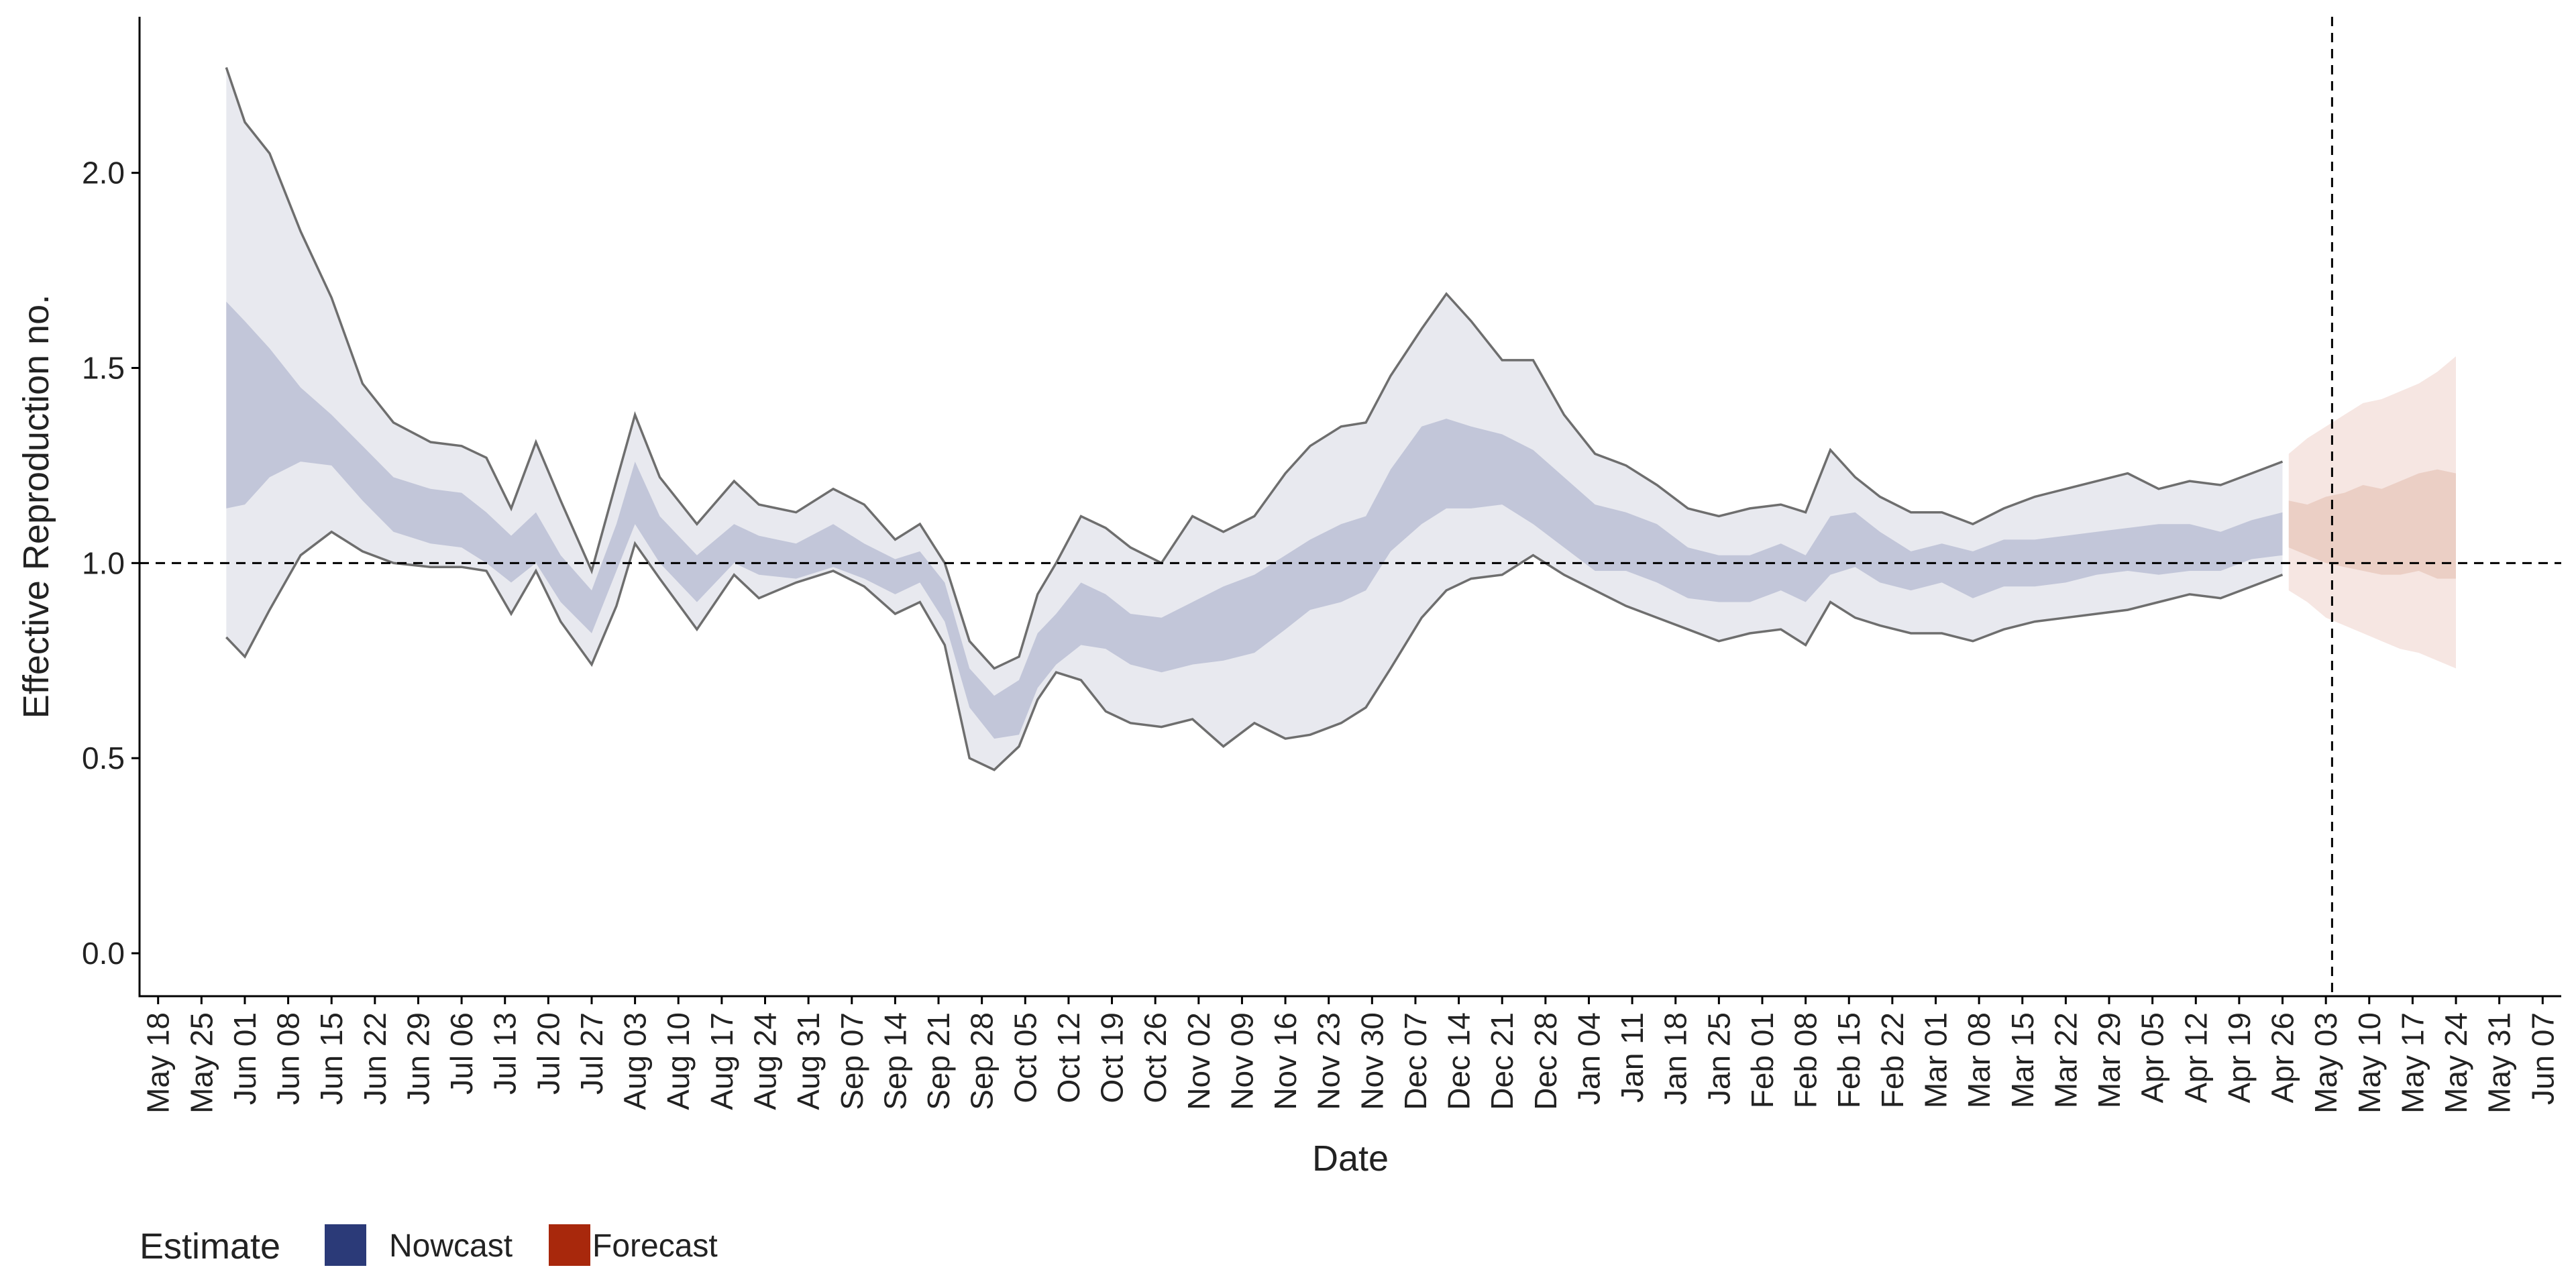  What do you see at coordinates (1718, 1058) in the screenshot?
I see `x-tick-label: Jan 25` at bounding box center [1718, 1058].